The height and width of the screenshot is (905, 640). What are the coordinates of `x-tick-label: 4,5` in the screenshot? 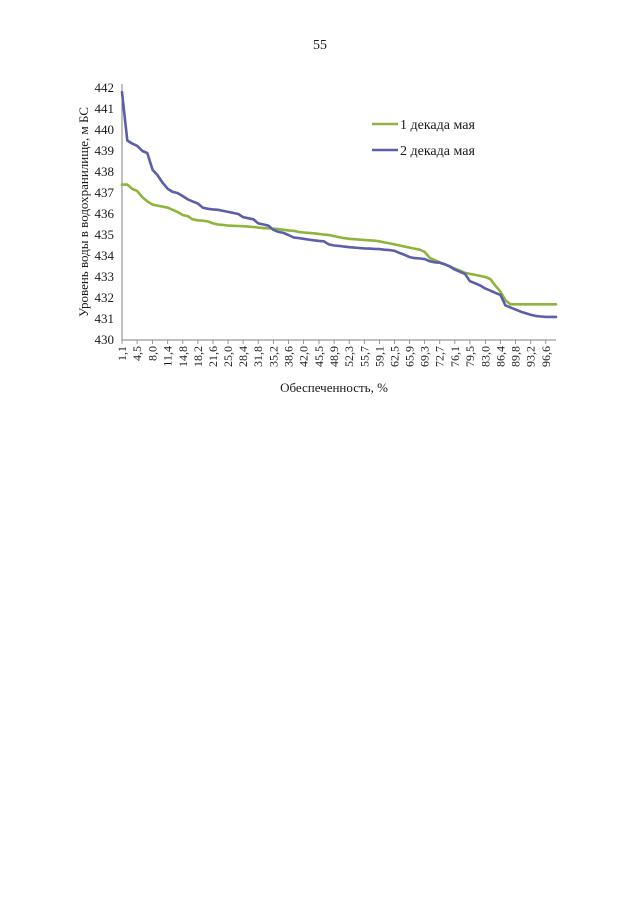 It's located at (137, 353).